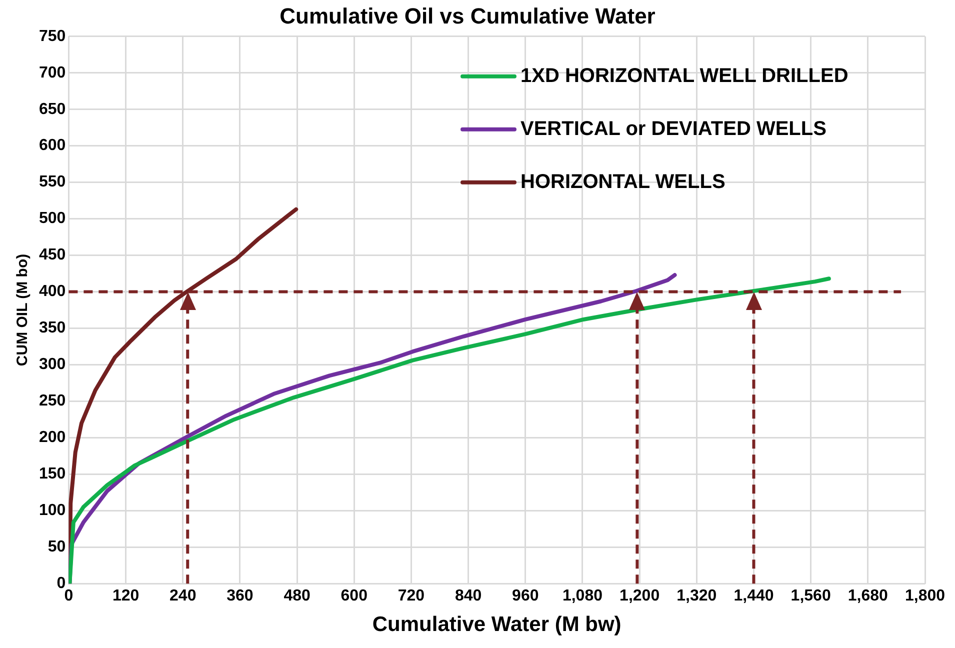 This screenshot has height=648, width=955. Describe the element at coordinates (810, 596) in the screenshot. I see `x-tick-label: 1,560` at that location.